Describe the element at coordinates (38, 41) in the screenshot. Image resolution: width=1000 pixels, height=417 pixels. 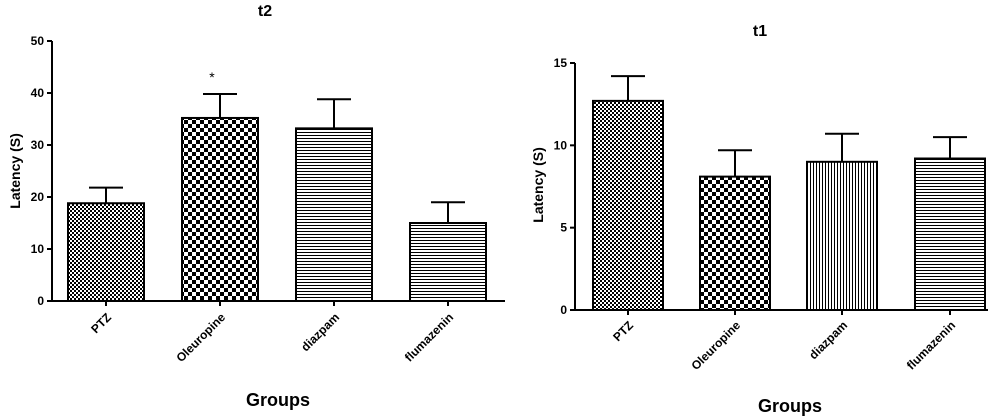
I see `y-tick-label: 50` at that location.